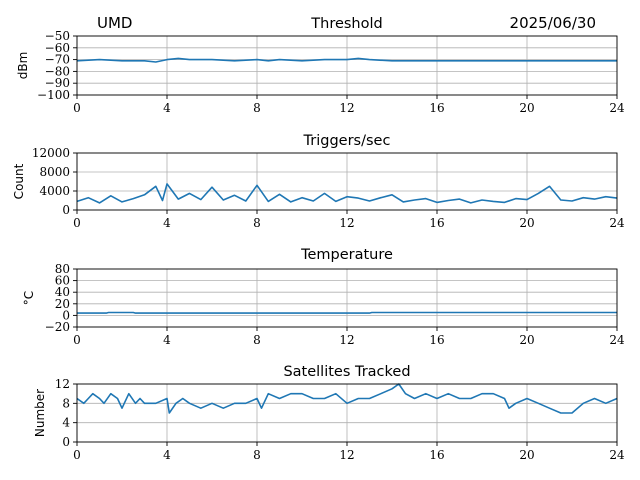 The height and width of the screenshot is (480, 640). I want to click on site-label: UMD, so click(114, 23).